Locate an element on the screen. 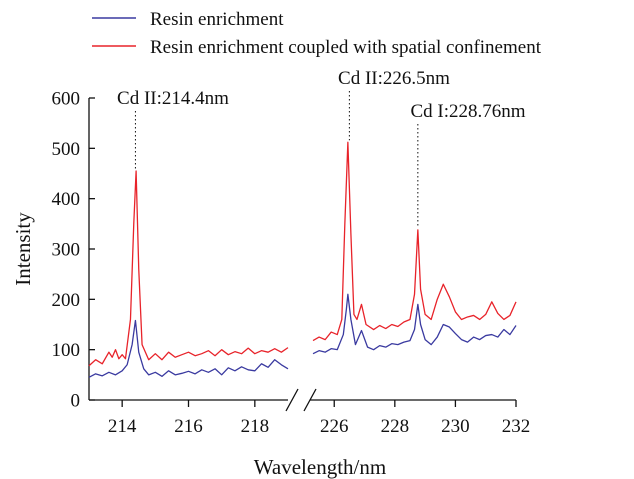  x-tick-label: 218 is located at coordinates (255, 426).